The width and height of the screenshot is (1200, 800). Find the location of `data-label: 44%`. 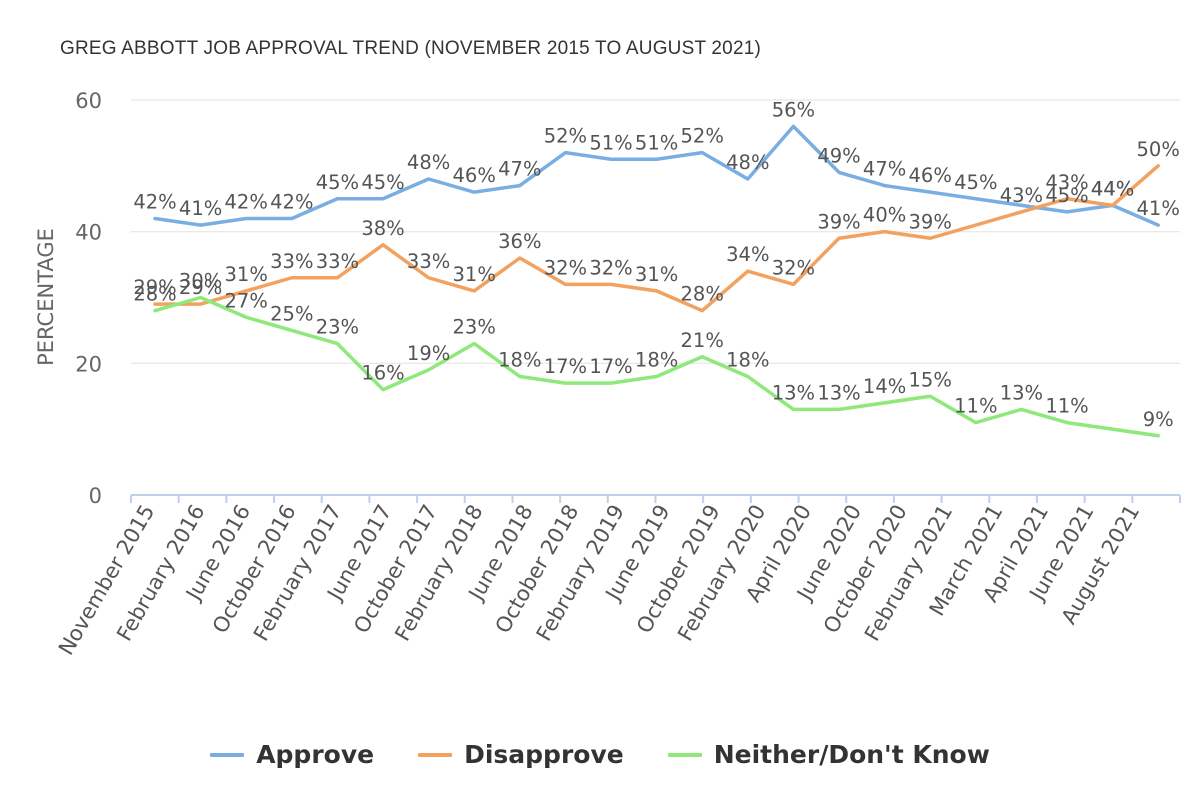

data-label: 44% is located at coordinates (1112, 188).